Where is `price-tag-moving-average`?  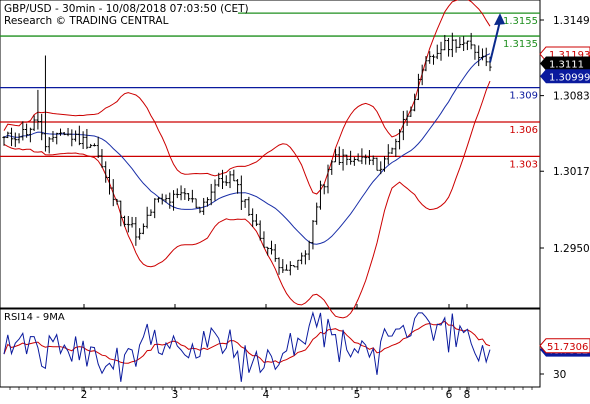
price-tag-moving-average is located at coordinates (565, 76).